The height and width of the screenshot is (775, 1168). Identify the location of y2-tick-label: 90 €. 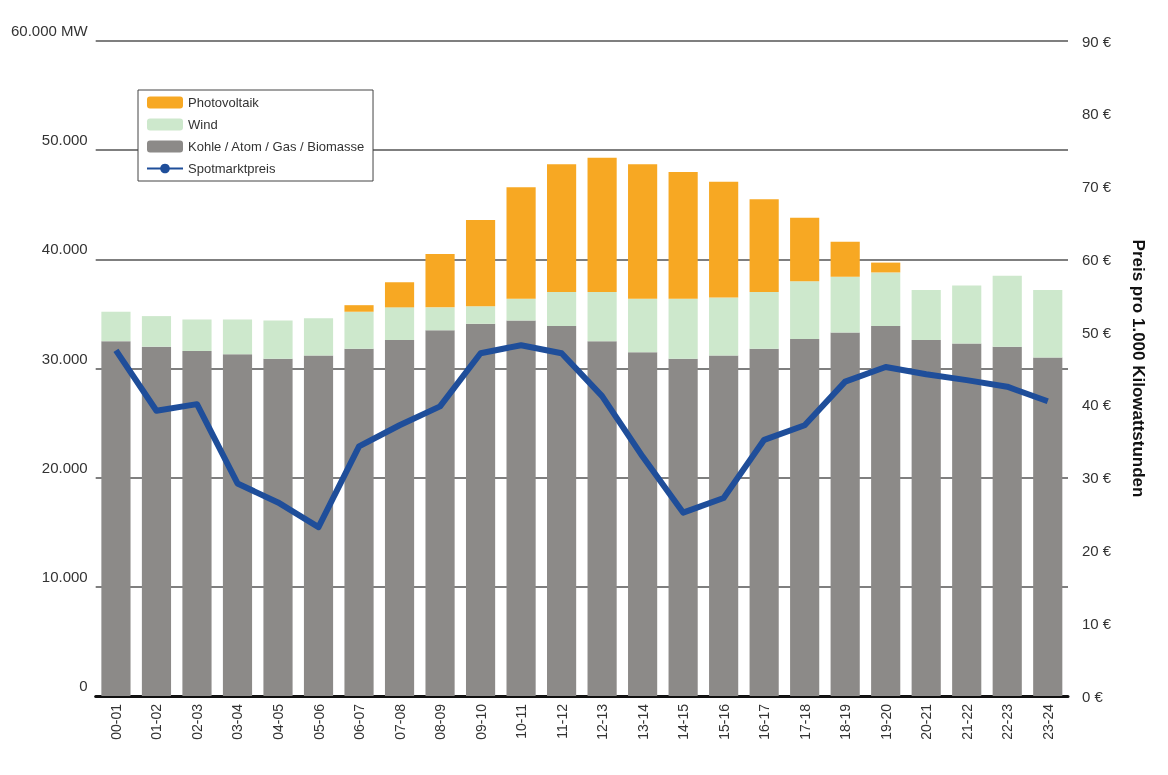
(1097, 41).